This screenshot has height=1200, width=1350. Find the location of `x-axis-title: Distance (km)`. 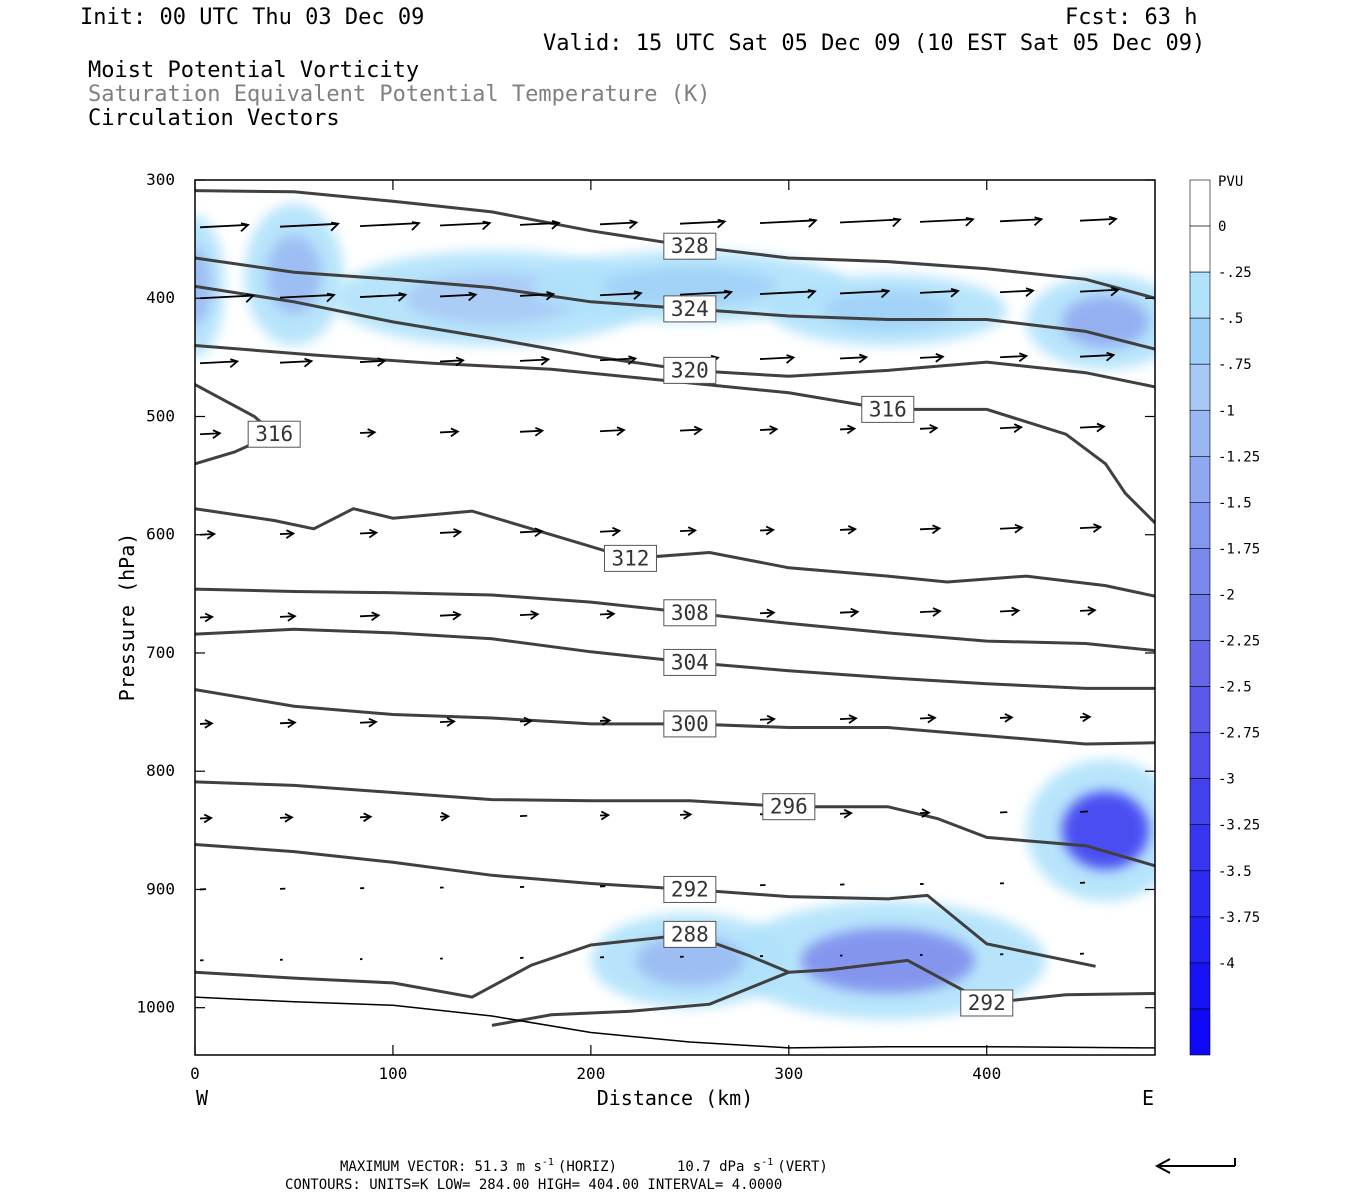

x-axis-title: Distance (km) is located at coordinates (675, 1098).